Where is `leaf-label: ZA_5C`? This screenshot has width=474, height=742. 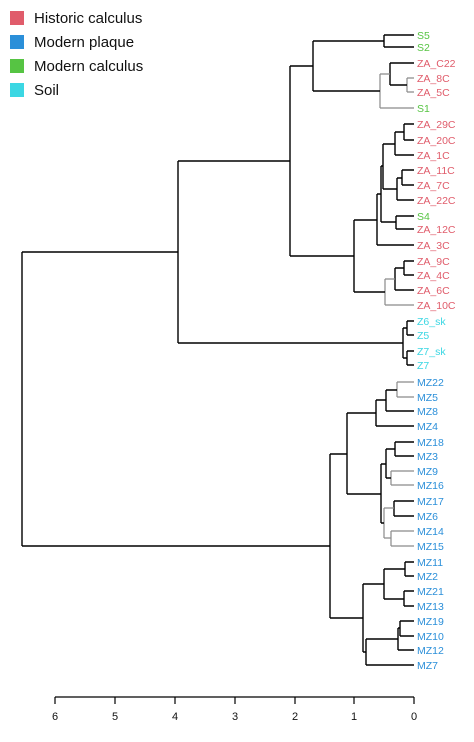
leaf-label: ZA_5C is located at coordinates (433, 93).